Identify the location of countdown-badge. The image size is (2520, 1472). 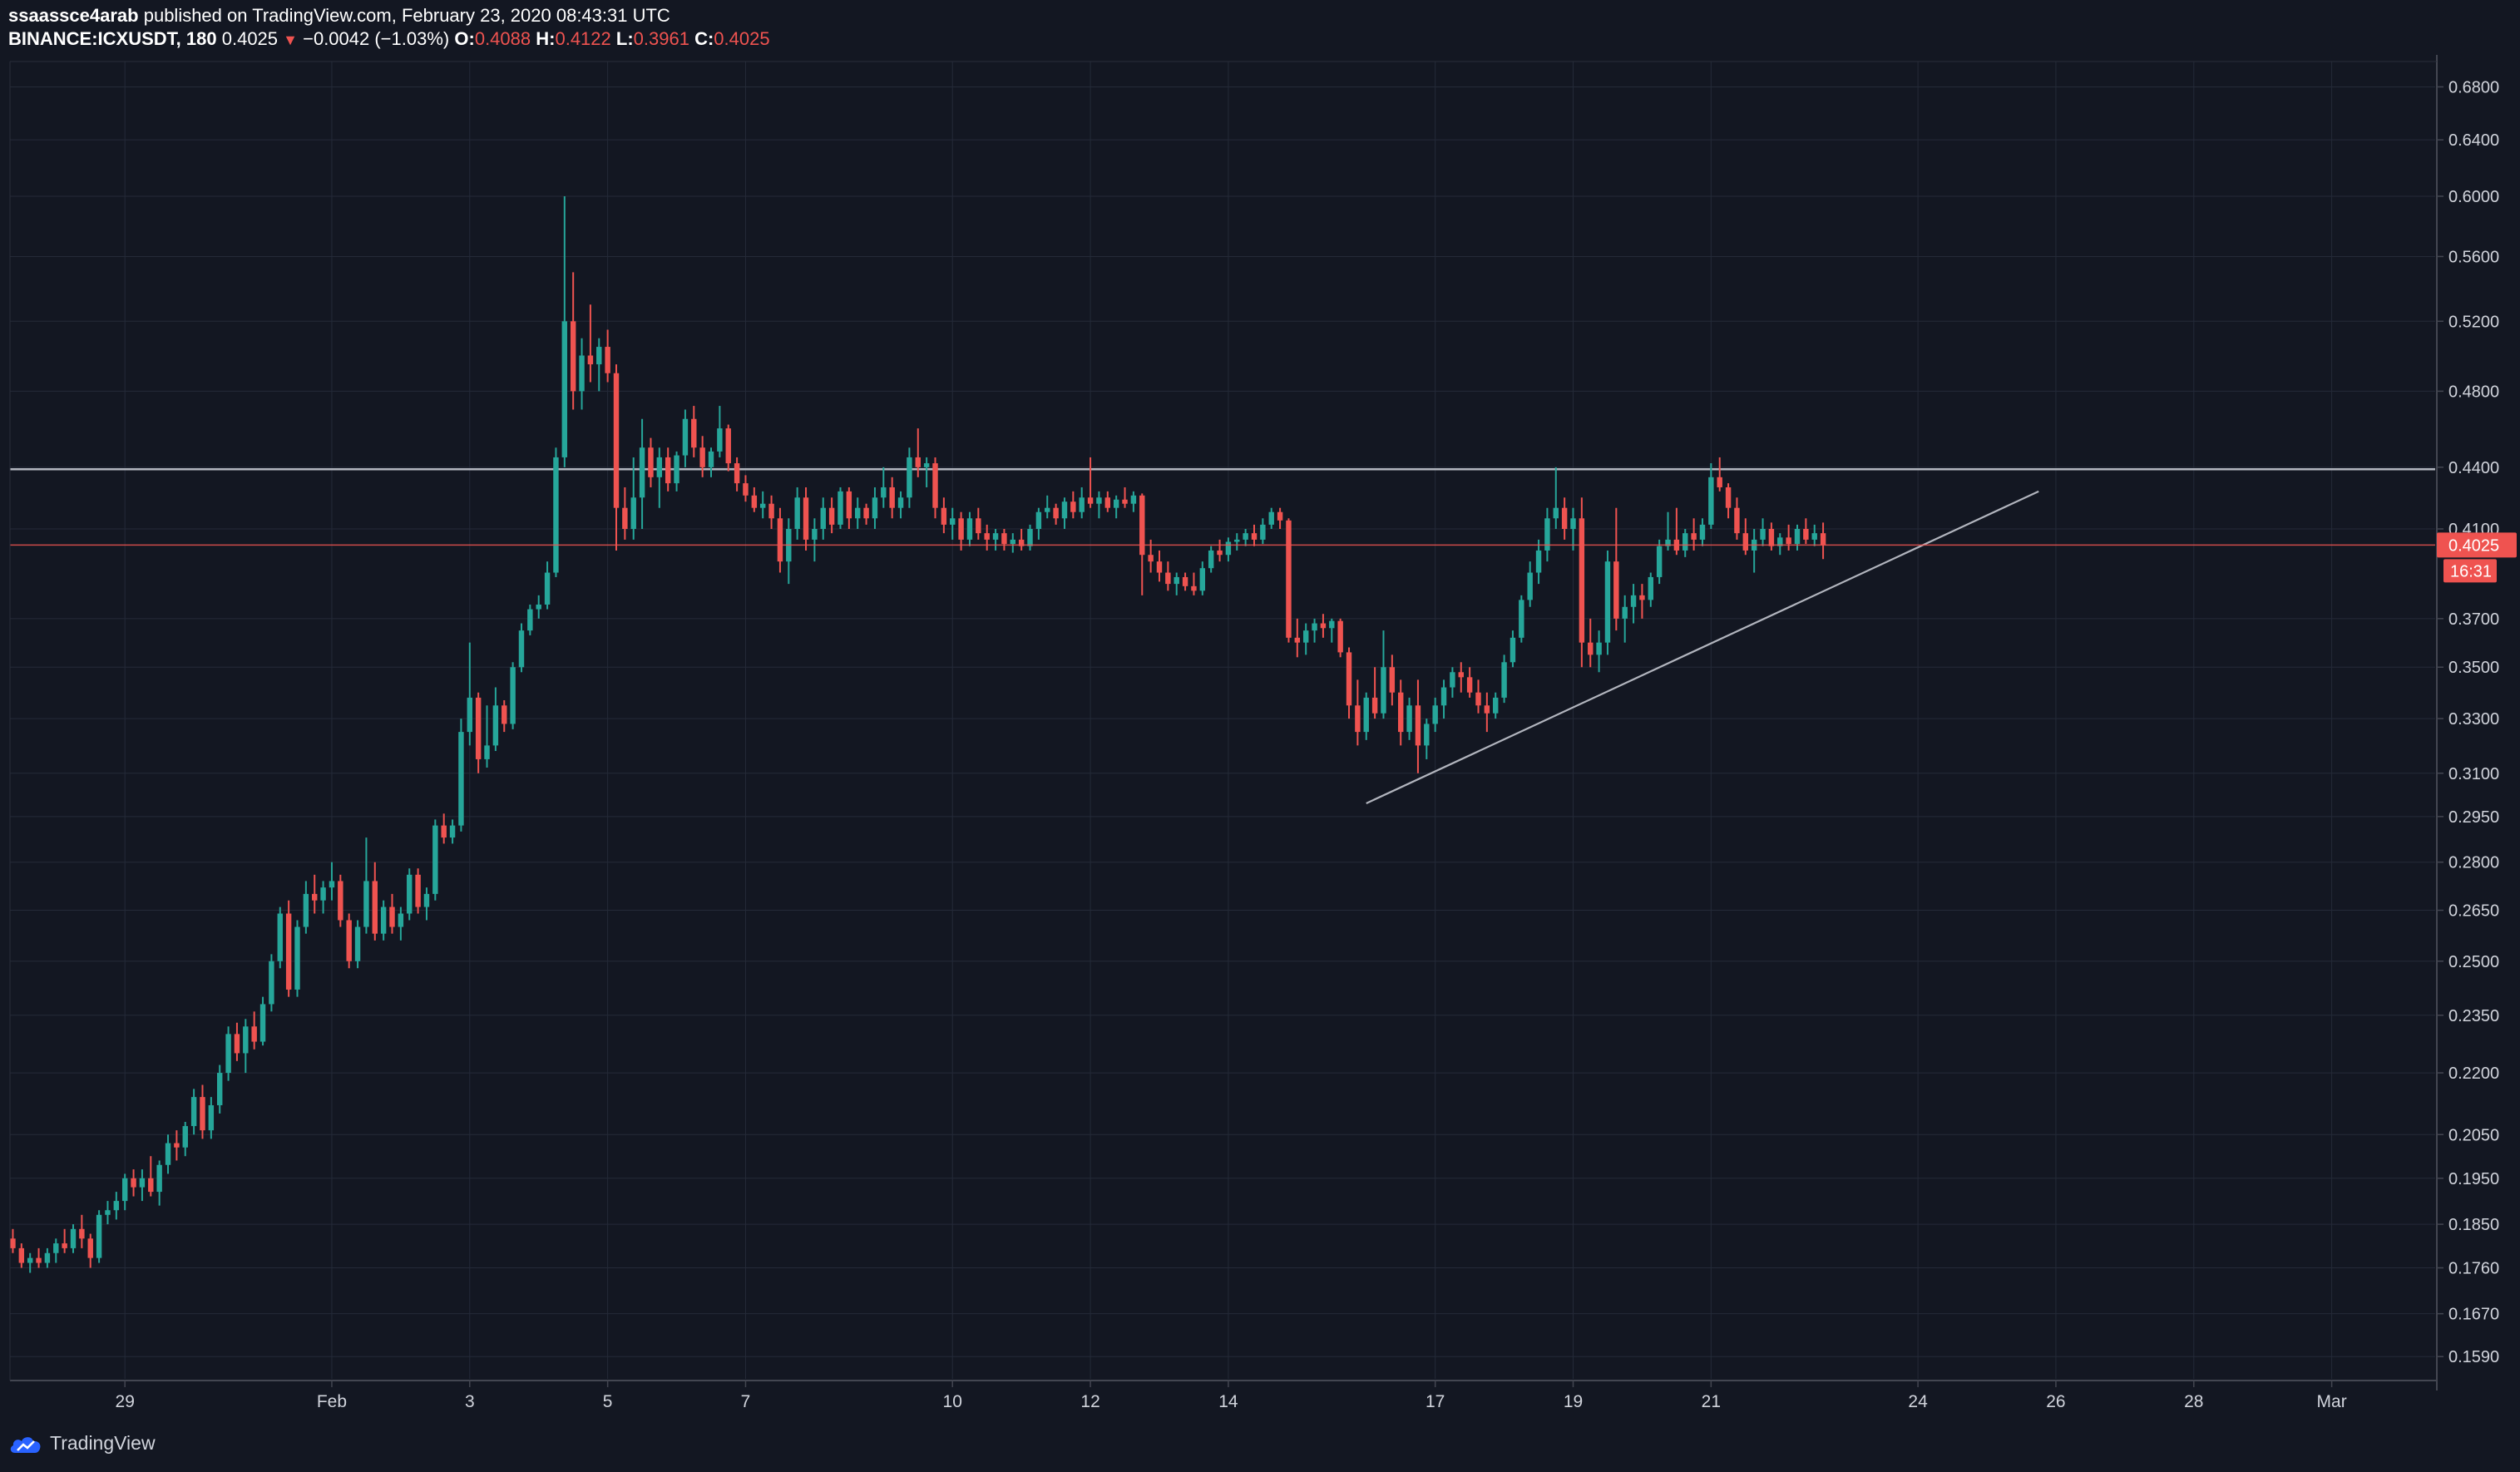
(2470, 571).